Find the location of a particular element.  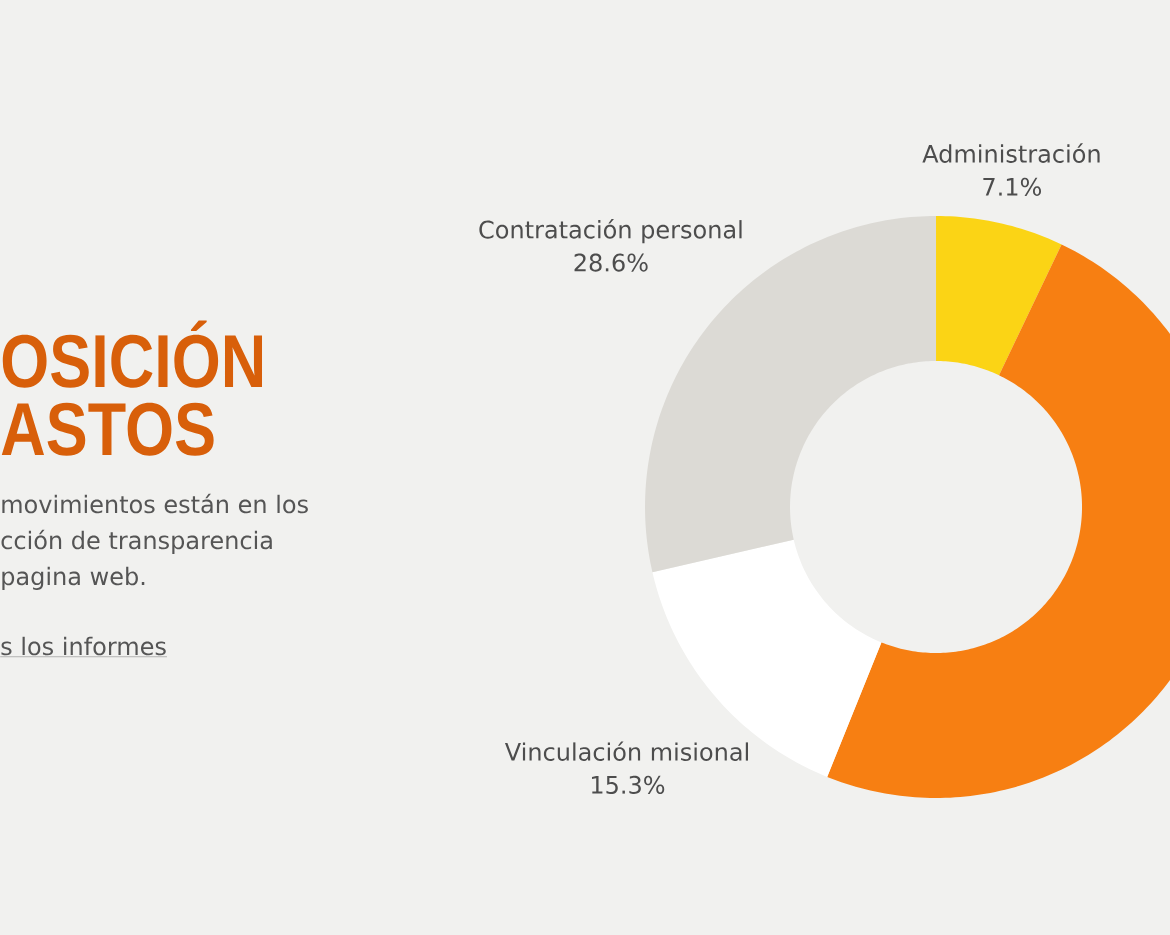

slice-label: Contratación personal is located at coordinates (610, 231).